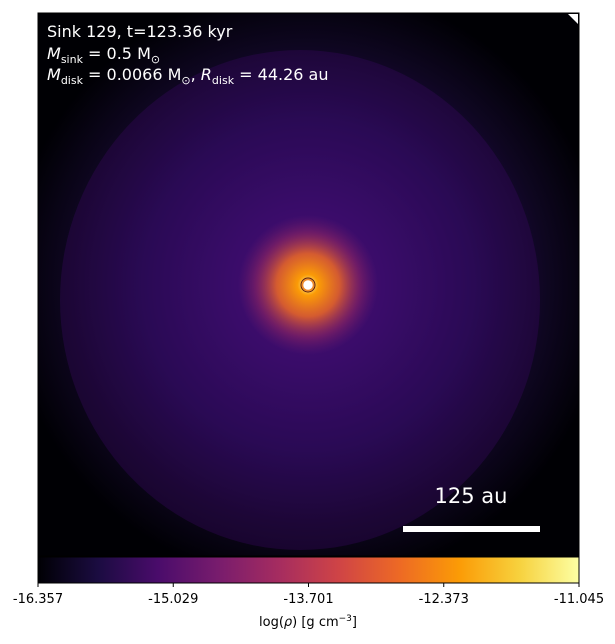 This screenshot has width=615, height=644. I want to click on colorbar-gradient, so click(308, 570).